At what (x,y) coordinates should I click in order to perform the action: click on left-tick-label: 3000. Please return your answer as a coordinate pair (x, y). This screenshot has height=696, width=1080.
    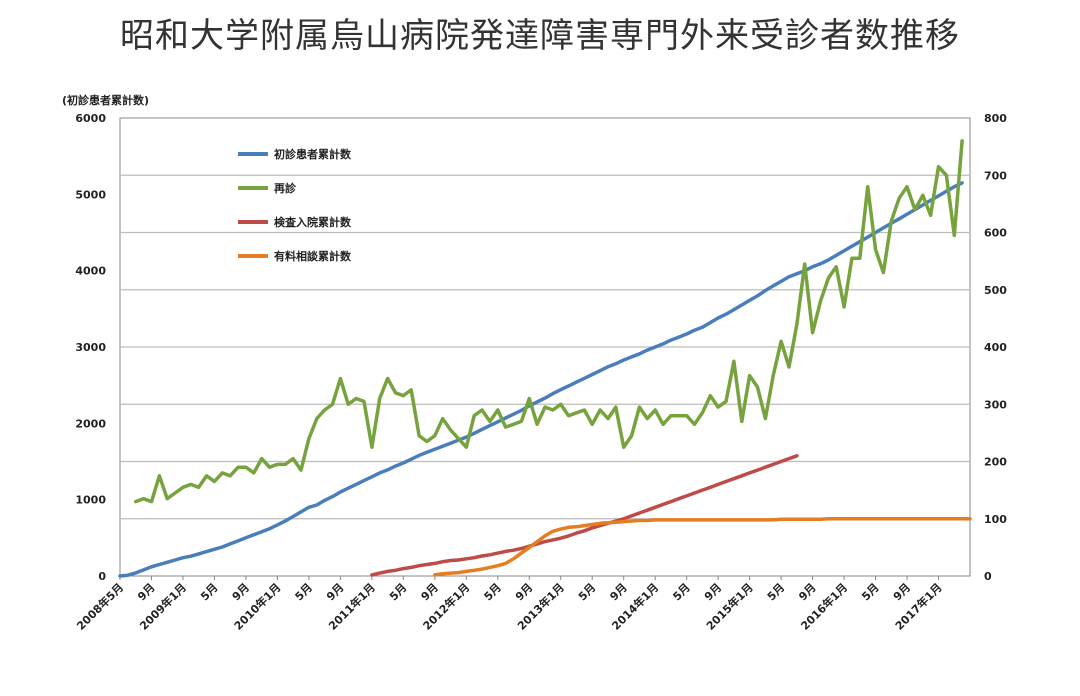
    Looking at the image, I should click on (90, 347).